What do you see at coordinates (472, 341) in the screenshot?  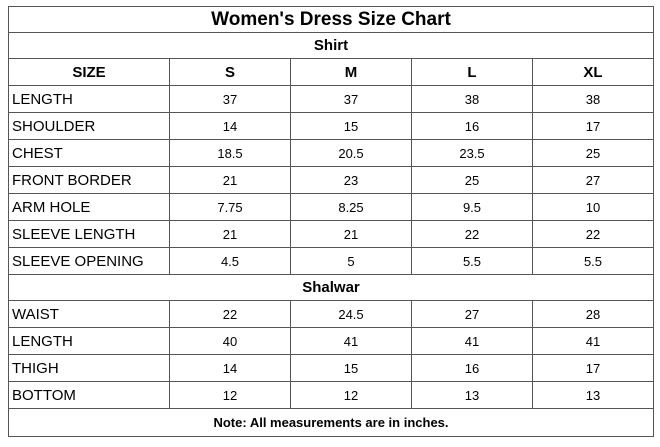 I see `shalwar-value-l: 41` at bounding box center [472, 341].